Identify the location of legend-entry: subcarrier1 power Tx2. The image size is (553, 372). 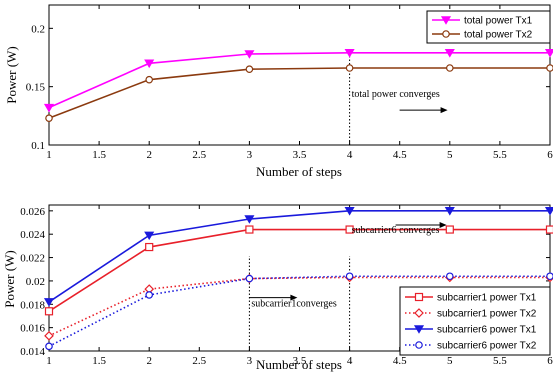
(471, 314).